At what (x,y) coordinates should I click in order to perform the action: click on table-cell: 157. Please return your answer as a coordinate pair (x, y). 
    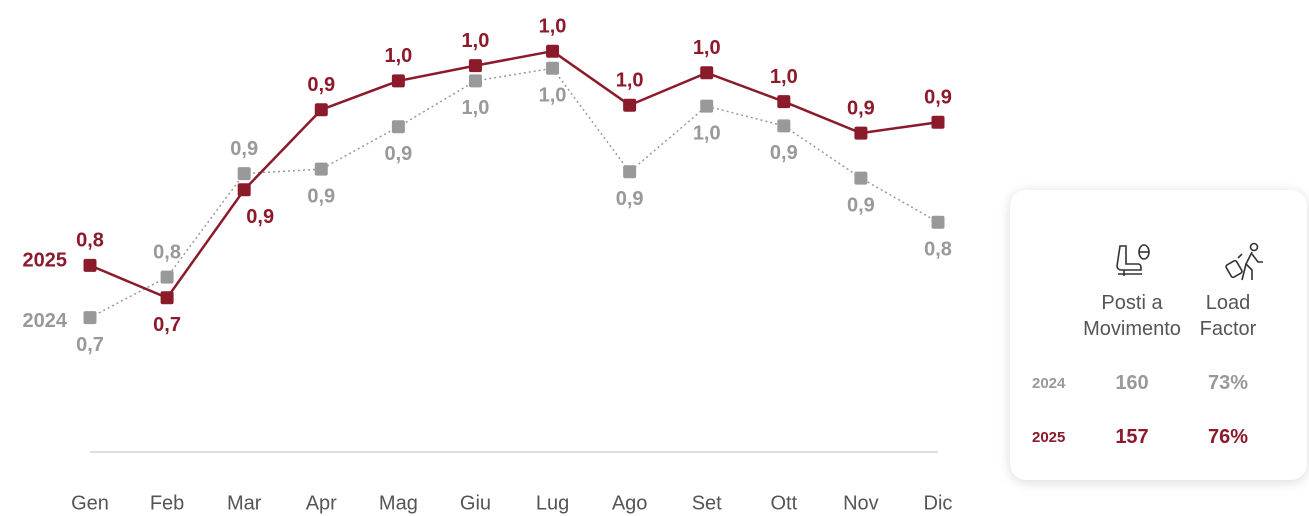
    Looking at the image, I should click on (1132, 437).